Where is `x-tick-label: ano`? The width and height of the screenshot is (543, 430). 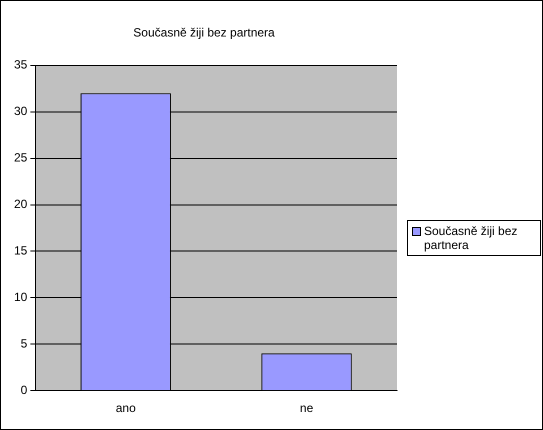 x-tick-label: ano is located at coordinates (126, 408).